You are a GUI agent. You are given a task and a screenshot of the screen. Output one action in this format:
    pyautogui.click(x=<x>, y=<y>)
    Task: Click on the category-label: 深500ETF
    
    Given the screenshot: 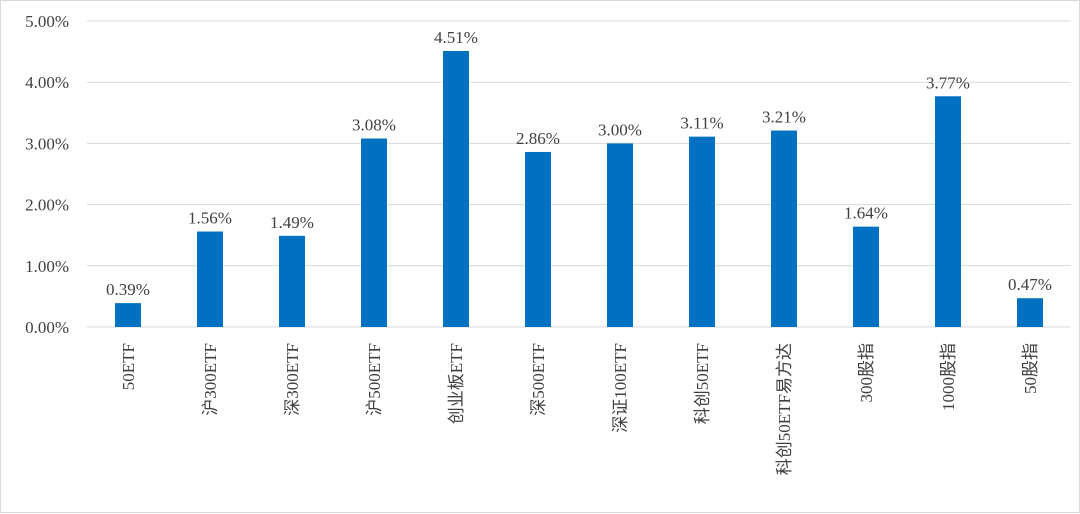 What is the action you would take?
    pyautogui.click(x=538, y=379)
    